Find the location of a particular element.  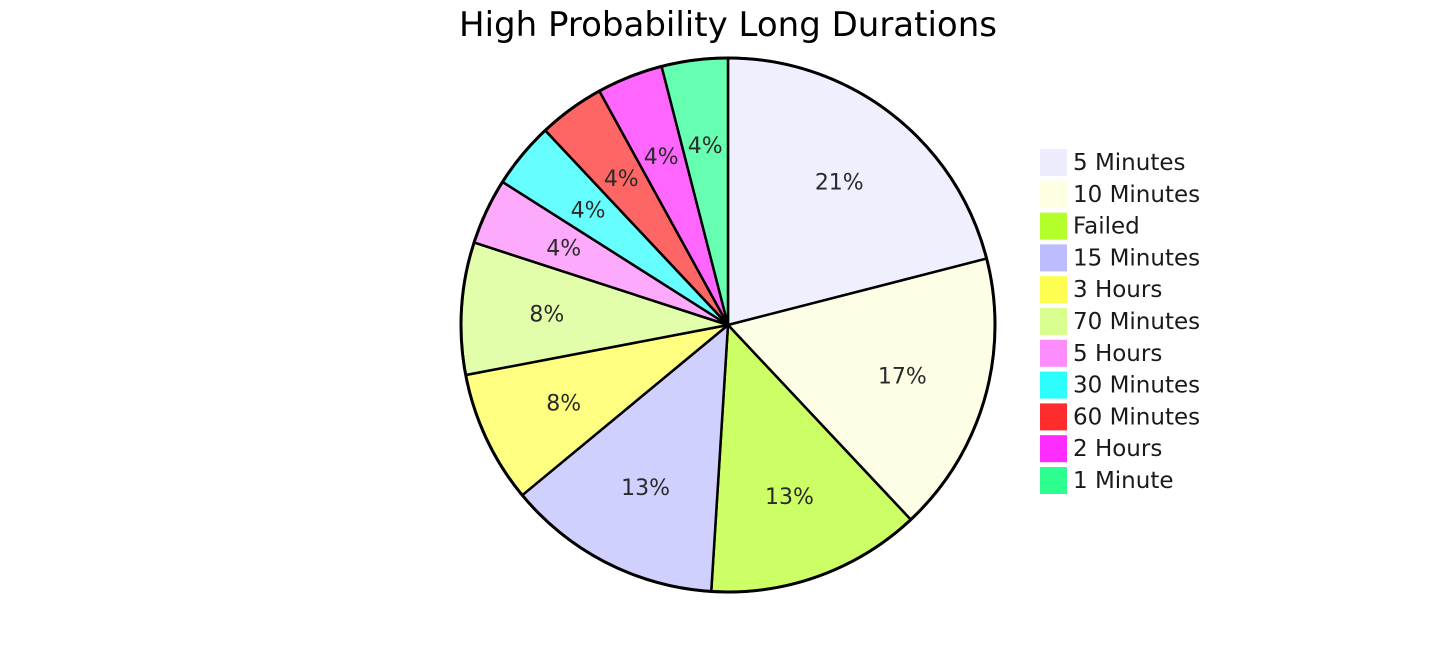

legend-item: 15 Minutes is located at coordinates (1120, 258).